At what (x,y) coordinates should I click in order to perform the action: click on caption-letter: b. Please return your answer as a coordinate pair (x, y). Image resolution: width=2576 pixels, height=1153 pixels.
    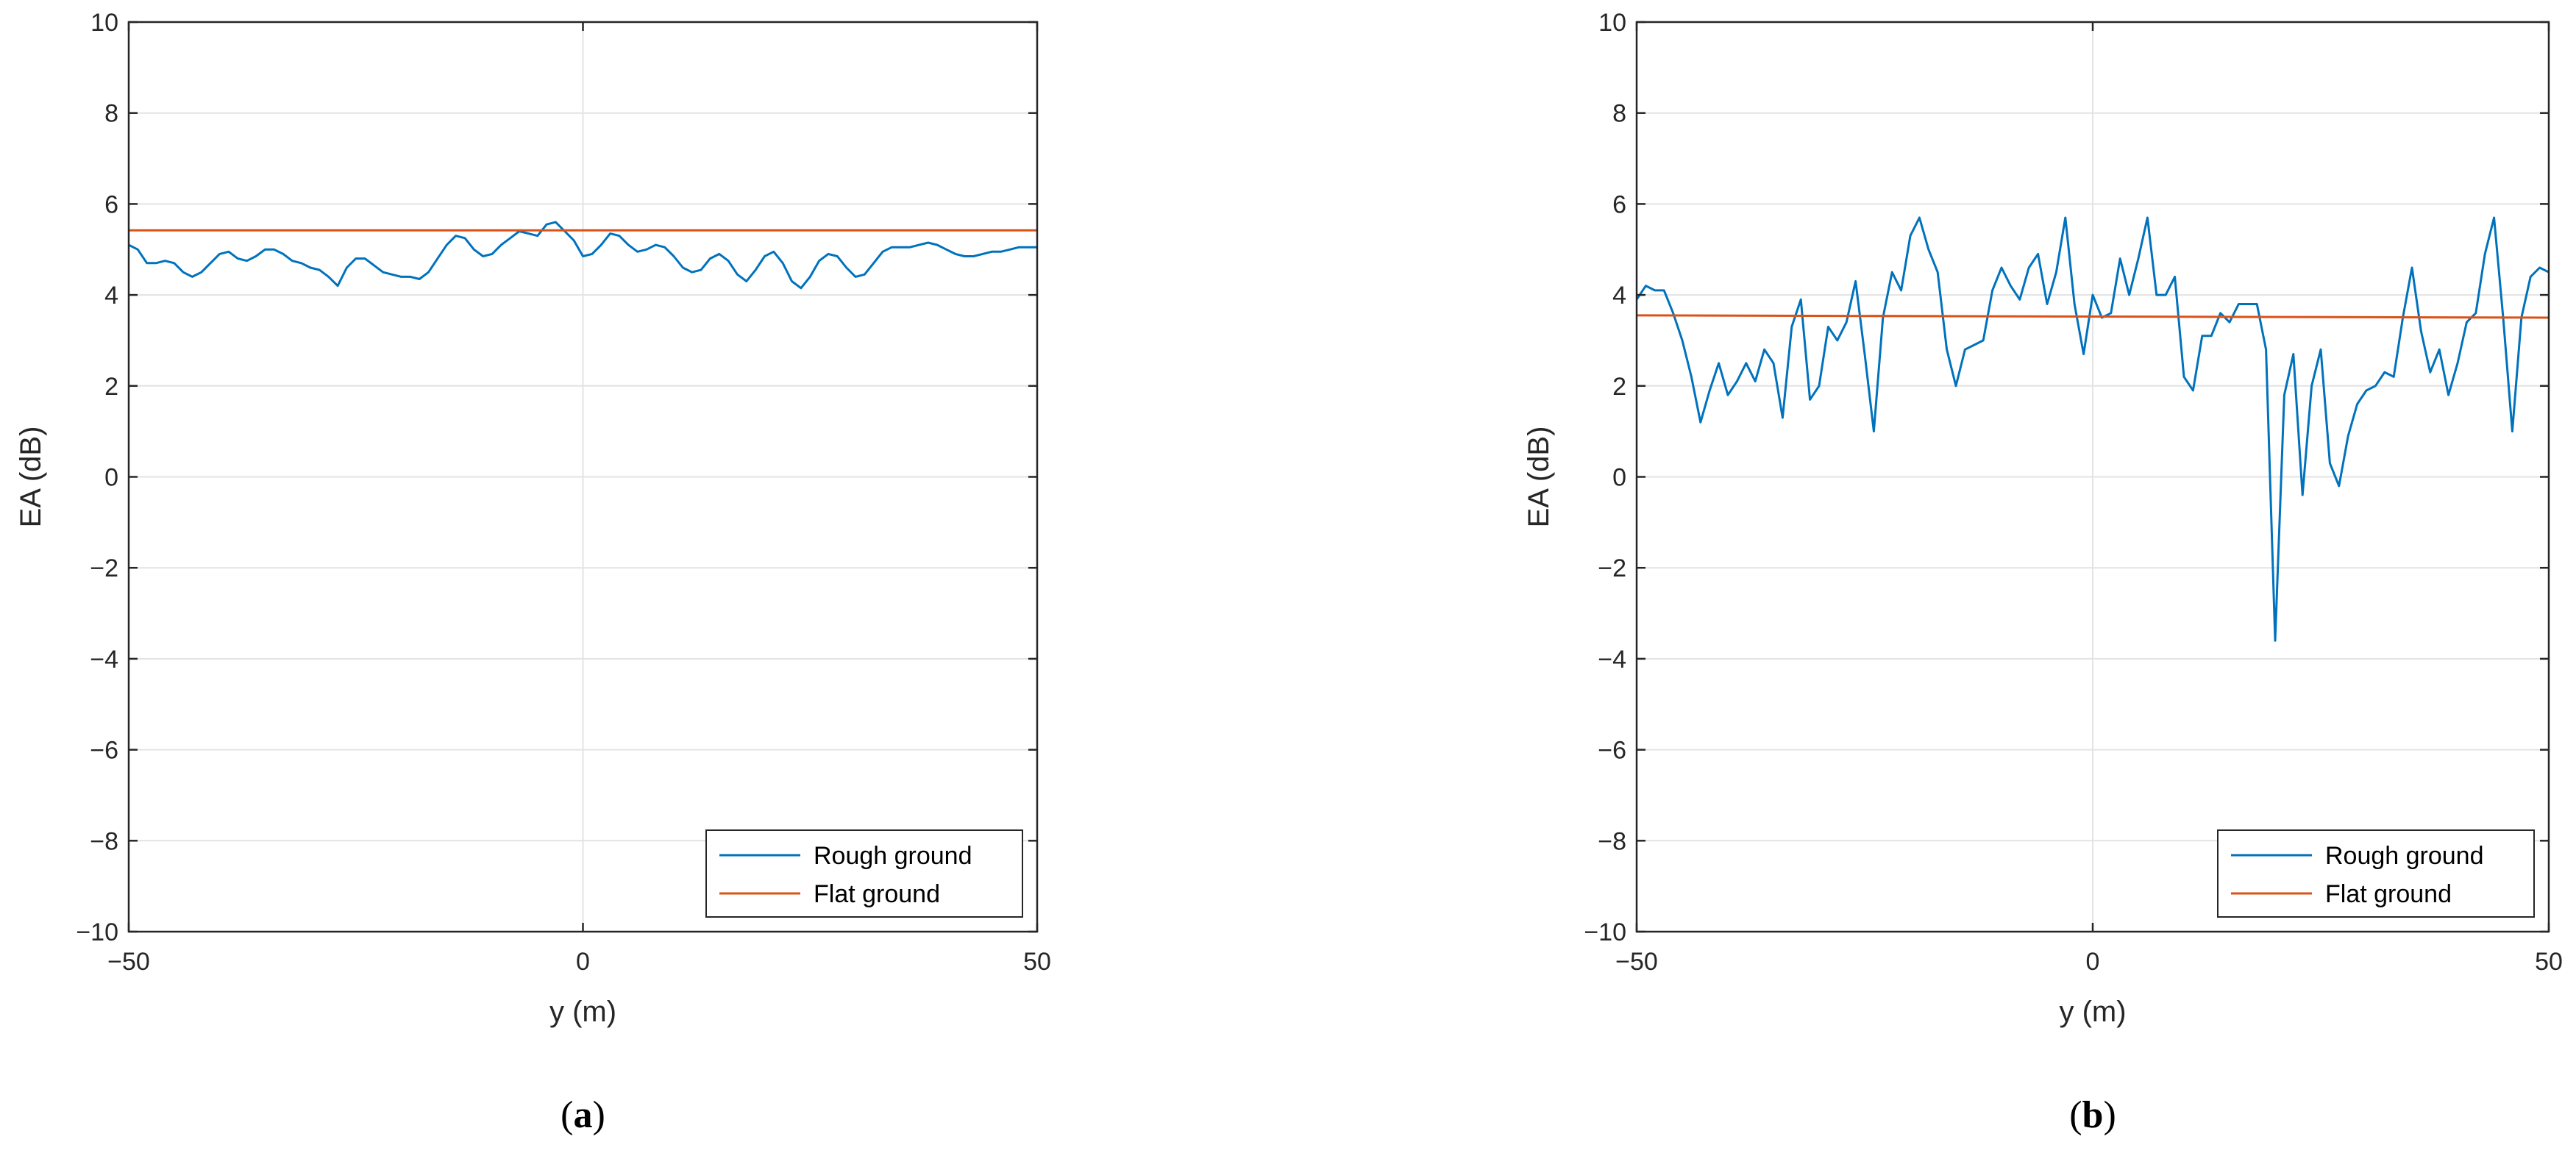
    Looking at the image, I should click on (2093, 1115).